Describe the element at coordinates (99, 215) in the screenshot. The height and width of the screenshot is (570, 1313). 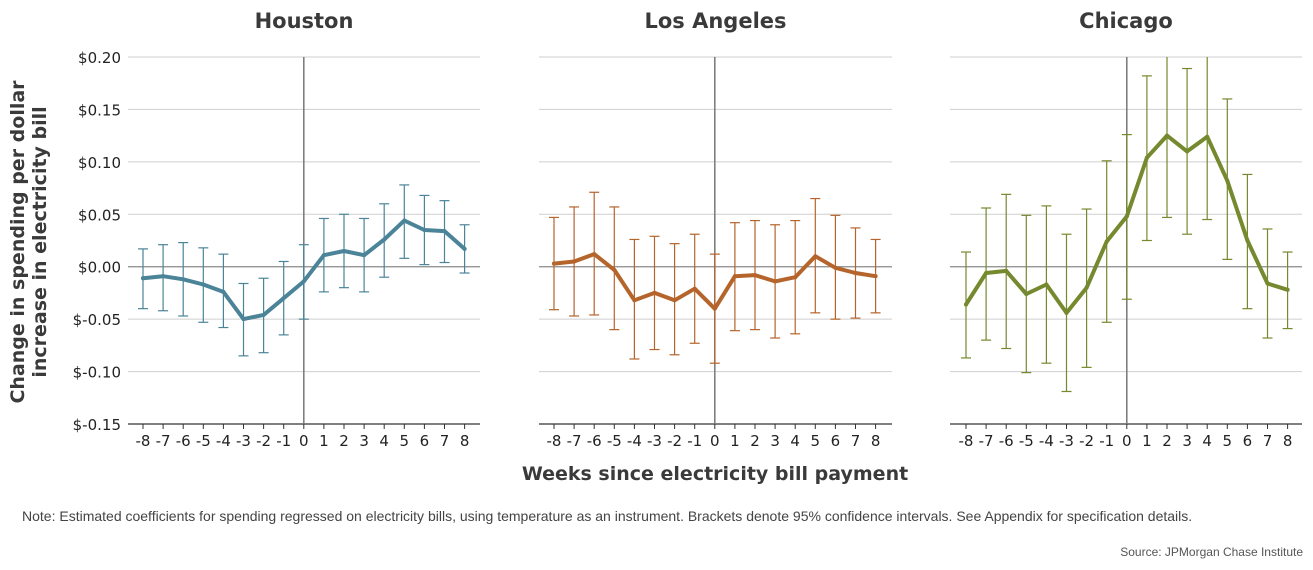
I see `y-tick-label: $0.05` at that location.